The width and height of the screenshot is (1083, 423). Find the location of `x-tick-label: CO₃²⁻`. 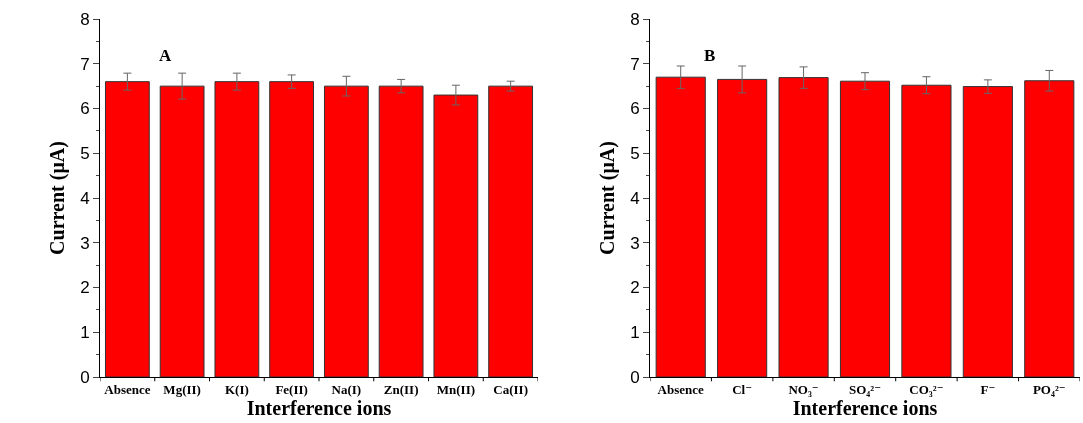

x-tick-label: CO₃²⁻ is located at coordinates (926, 389).